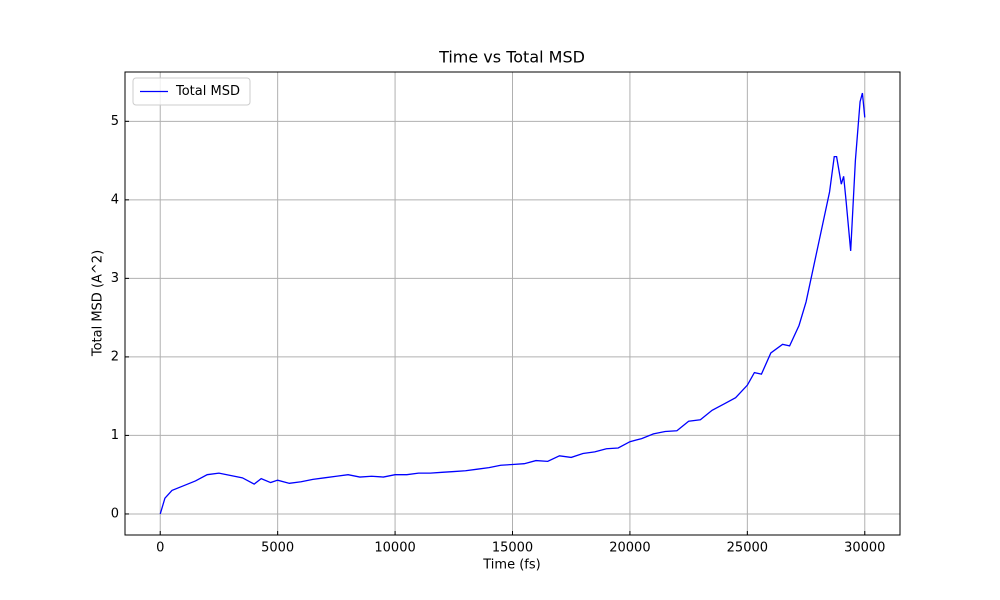 This screenshot has height=600, width=1000. What do you see at coordinates (115, 121) in the screenshot?
I see `y-tick-label: 5` at bounding box center [115, 121].